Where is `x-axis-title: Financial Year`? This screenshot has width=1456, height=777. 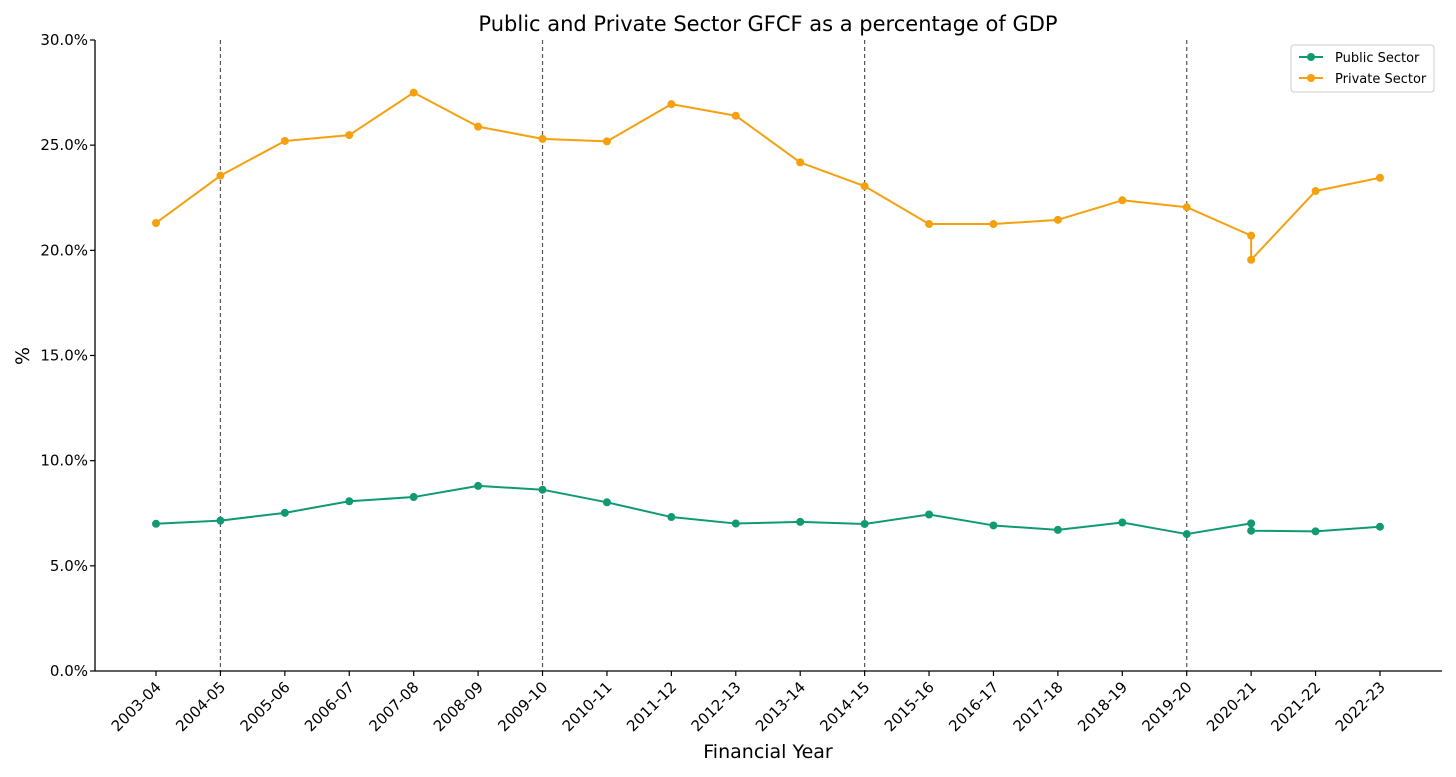 x-axis-title: Financial Year is located at coordinates (768, 752).